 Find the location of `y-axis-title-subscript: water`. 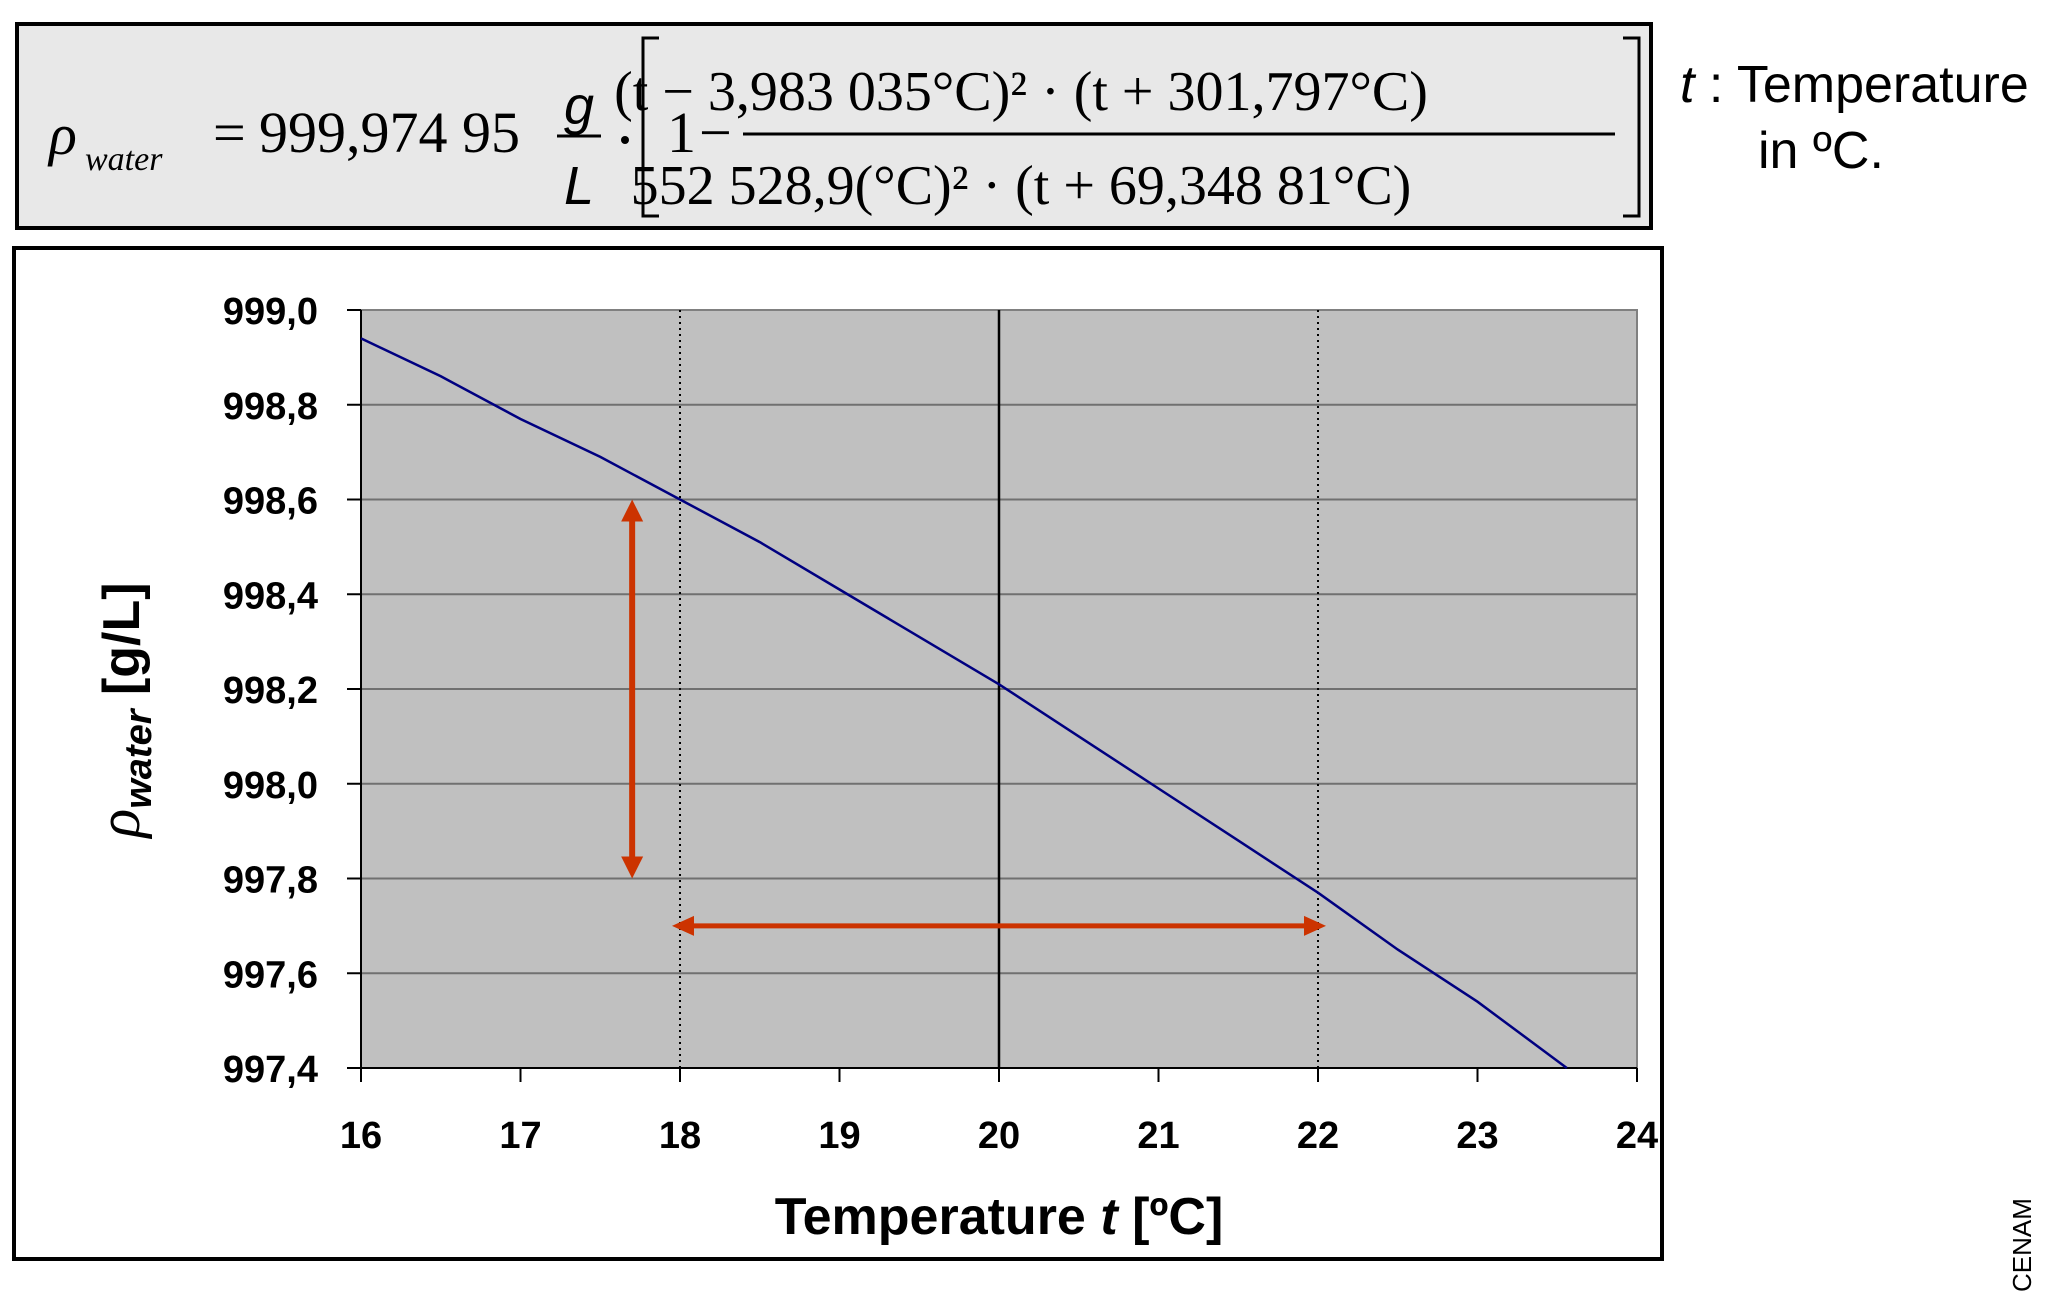

y-axis-title-subscript: water is located at coordinates (139, 757).